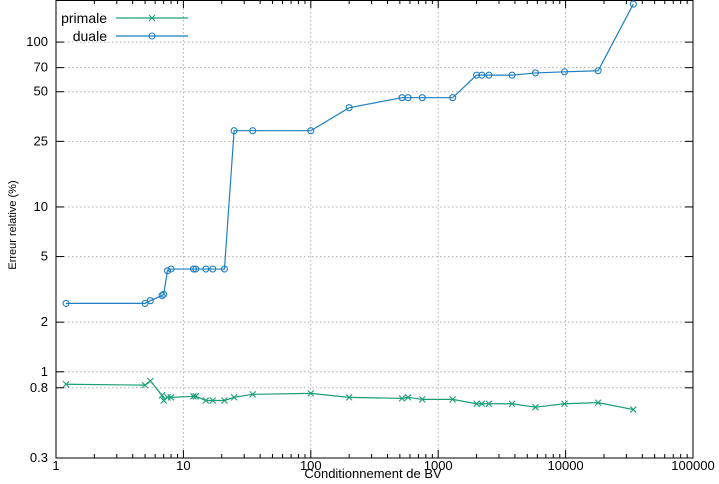  Describe the element at coordinates (566, 465) in the screenshot. I see `x-tick-label: 10000` at that location.